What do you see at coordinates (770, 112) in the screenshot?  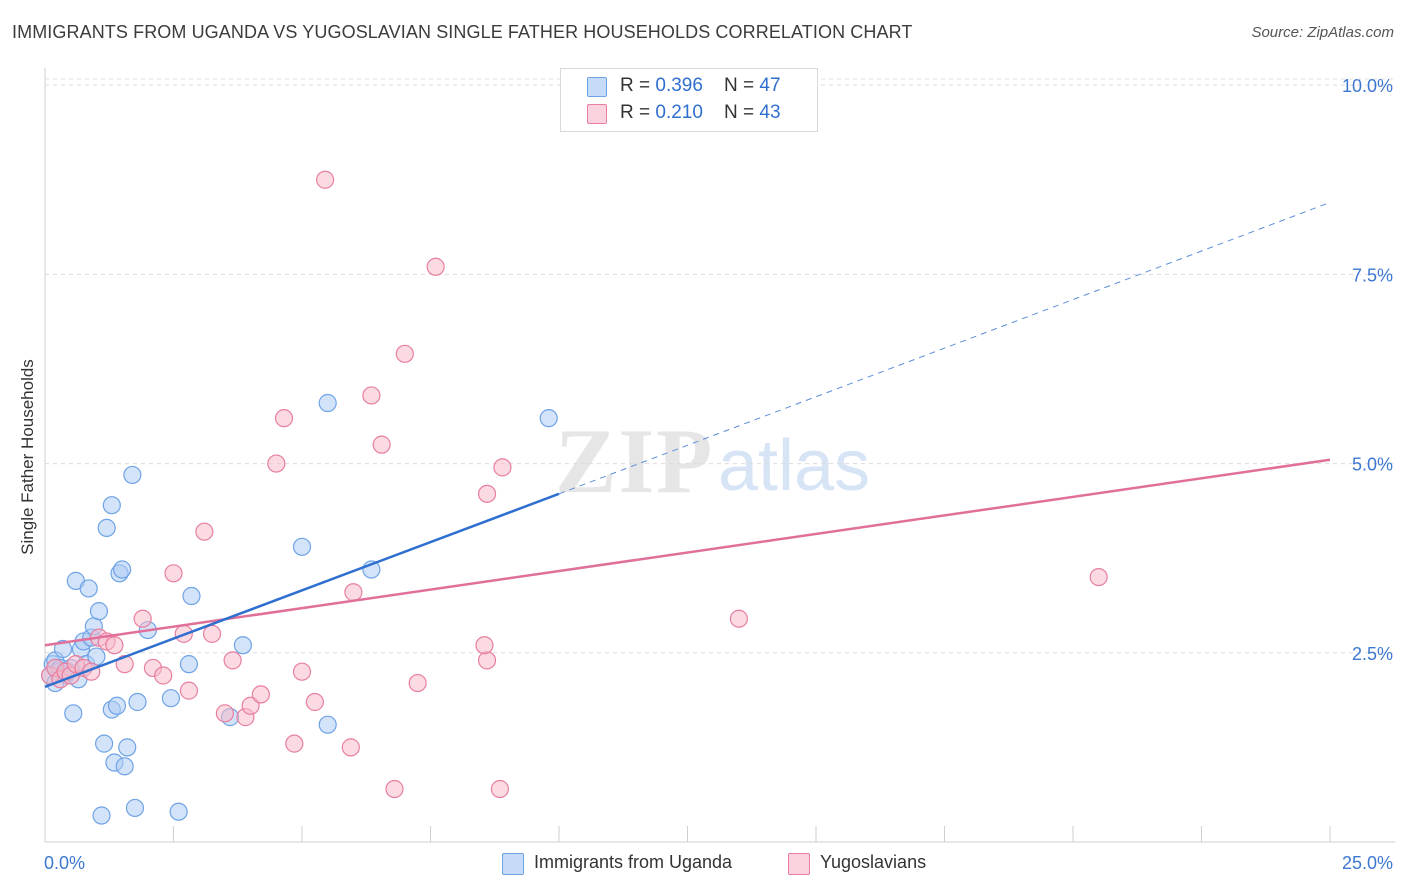 I see `n-value-yugoslavians: 43` at bounding box center [770, 112].